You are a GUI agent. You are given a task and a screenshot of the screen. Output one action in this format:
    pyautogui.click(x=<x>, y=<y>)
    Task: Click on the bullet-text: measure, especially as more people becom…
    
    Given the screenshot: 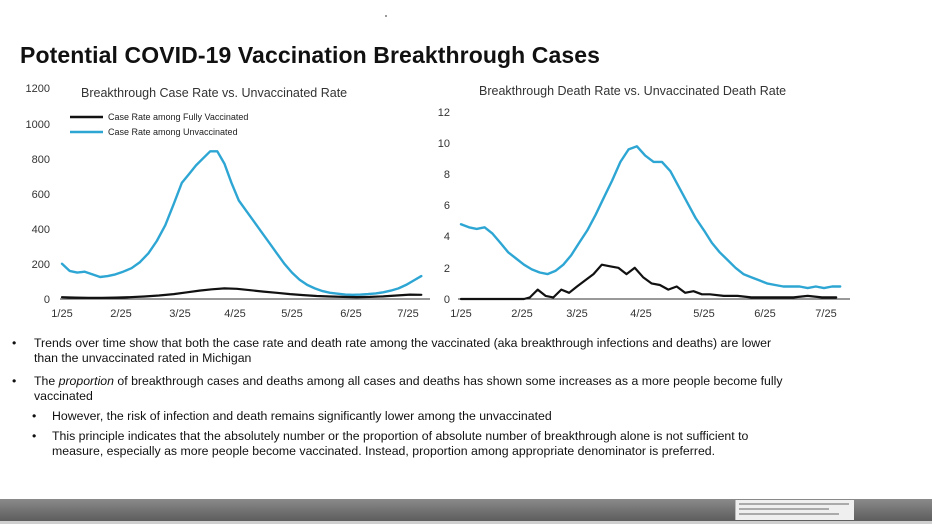 What is the action you would take?
    pyautogui.click(x=384, y=451)
    